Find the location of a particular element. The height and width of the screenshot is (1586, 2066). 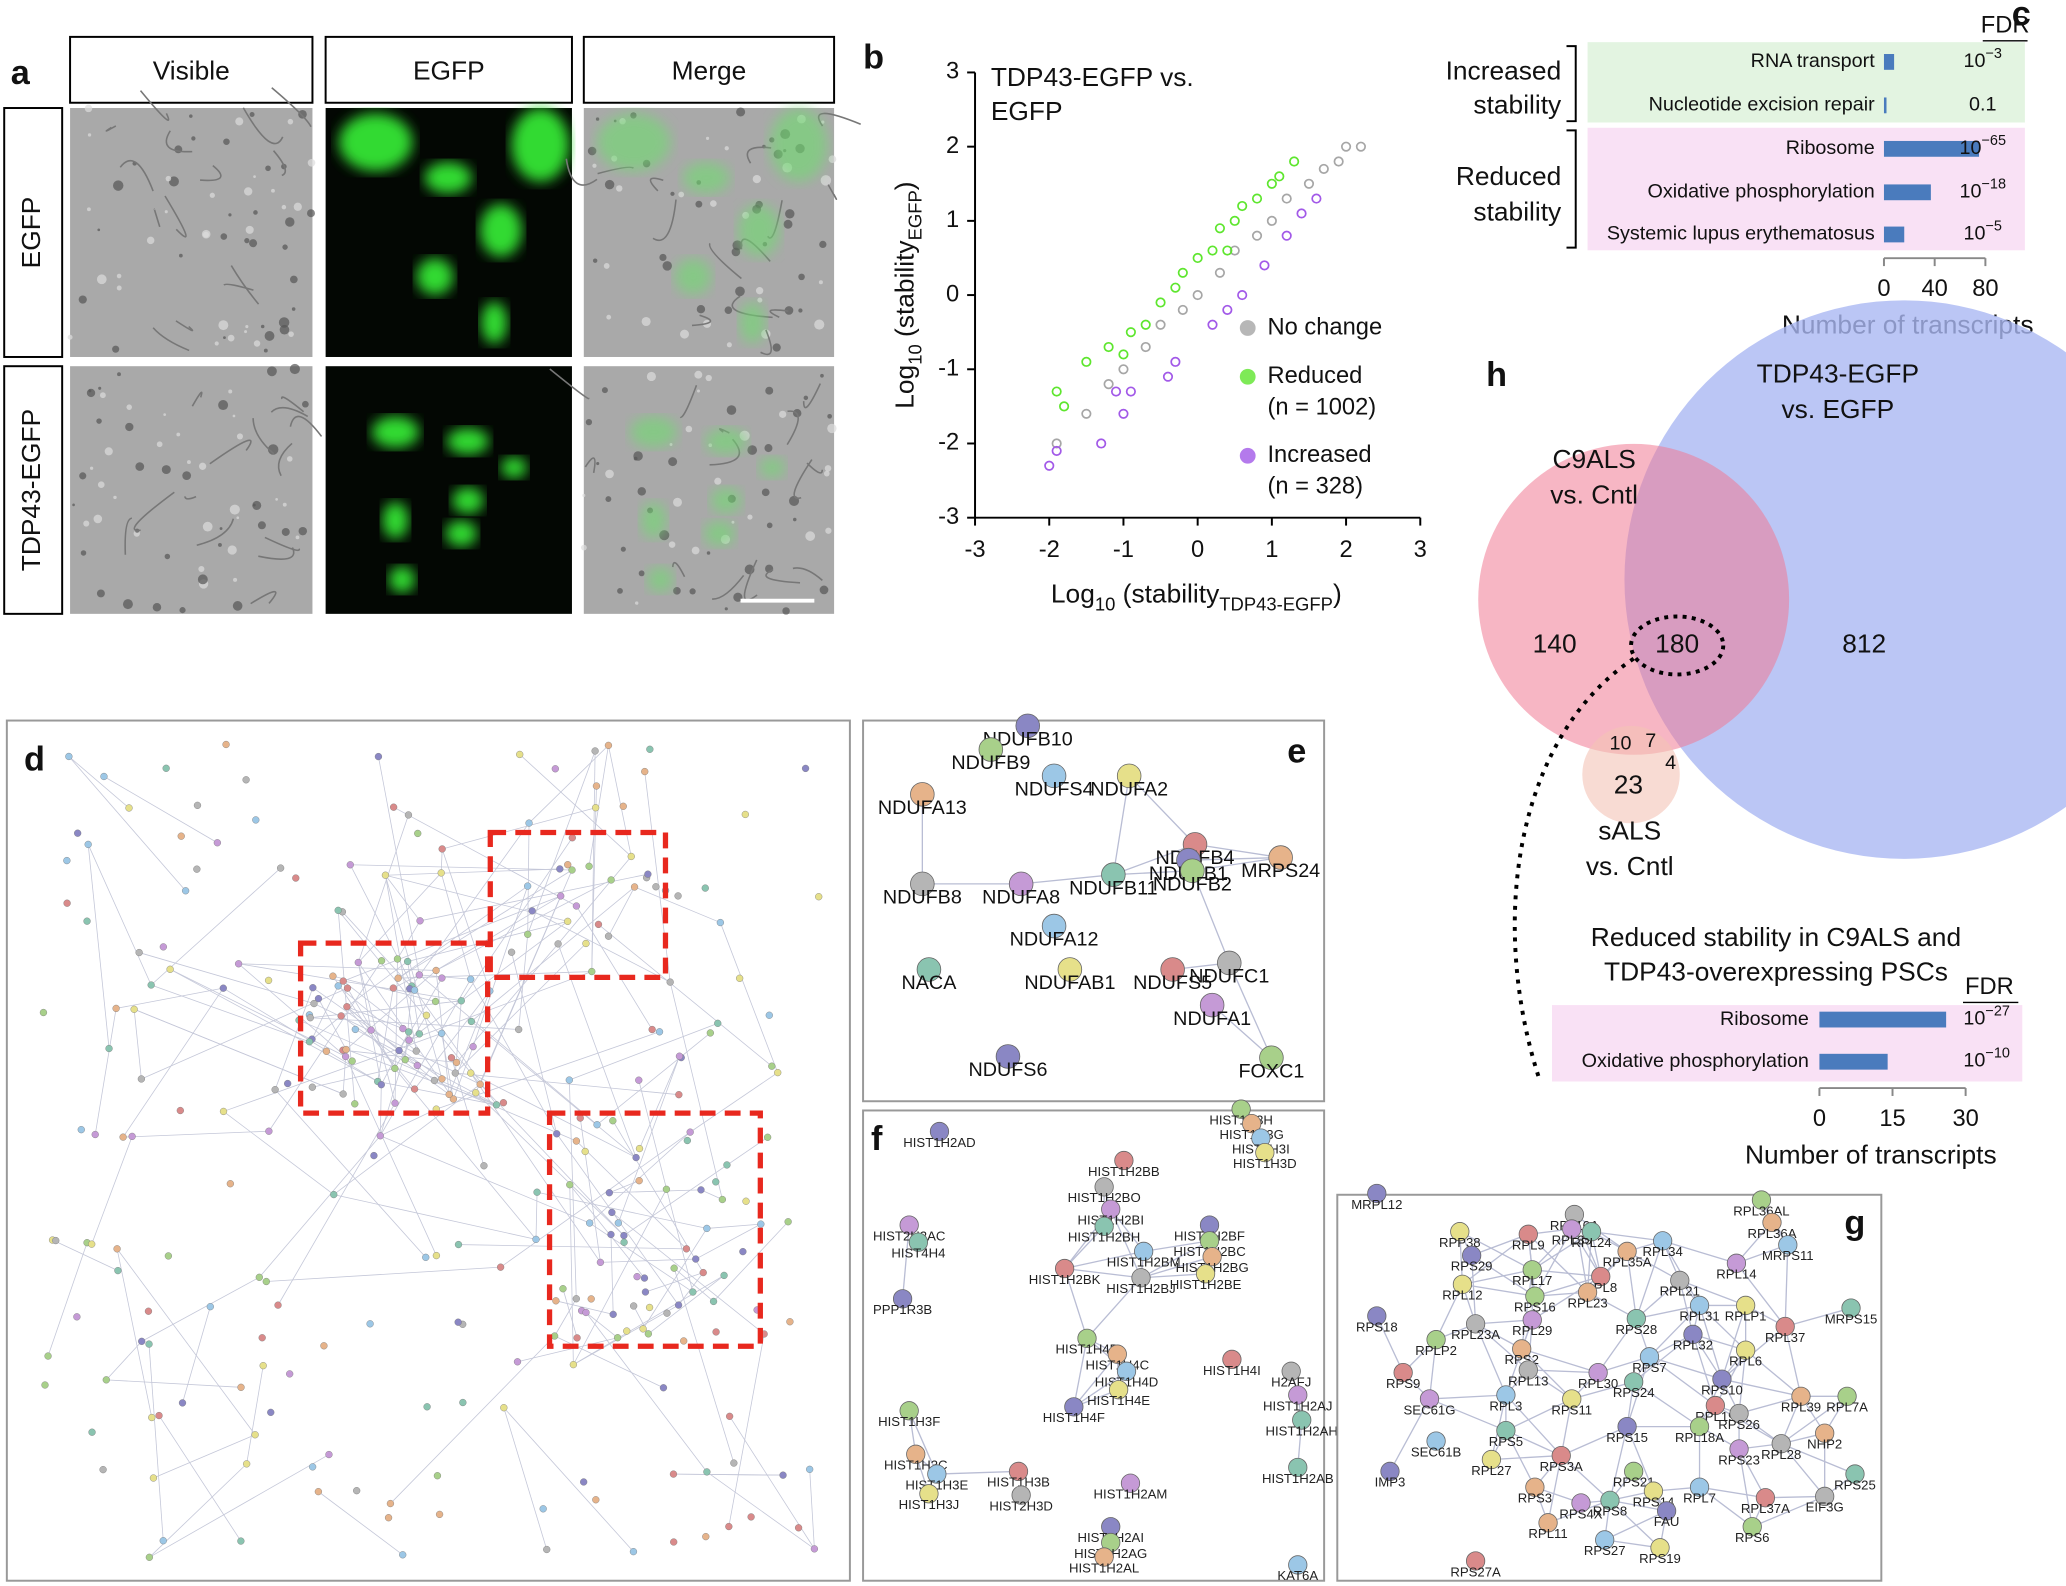

axis-label-part: 10 is located at coordinates (1105, 604).